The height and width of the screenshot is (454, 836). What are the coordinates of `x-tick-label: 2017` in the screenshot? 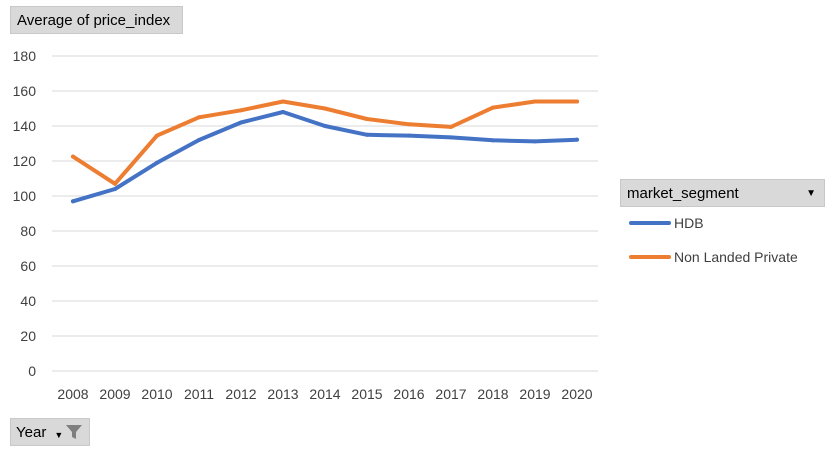 It's located at (450, 394).